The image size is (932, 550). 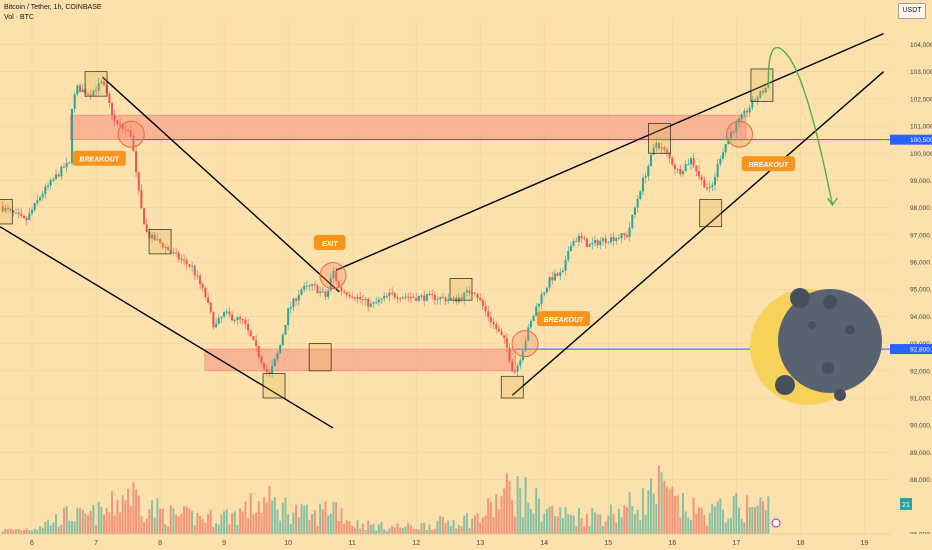 I want to click on projection-arrow, so click(x=800, y=126).